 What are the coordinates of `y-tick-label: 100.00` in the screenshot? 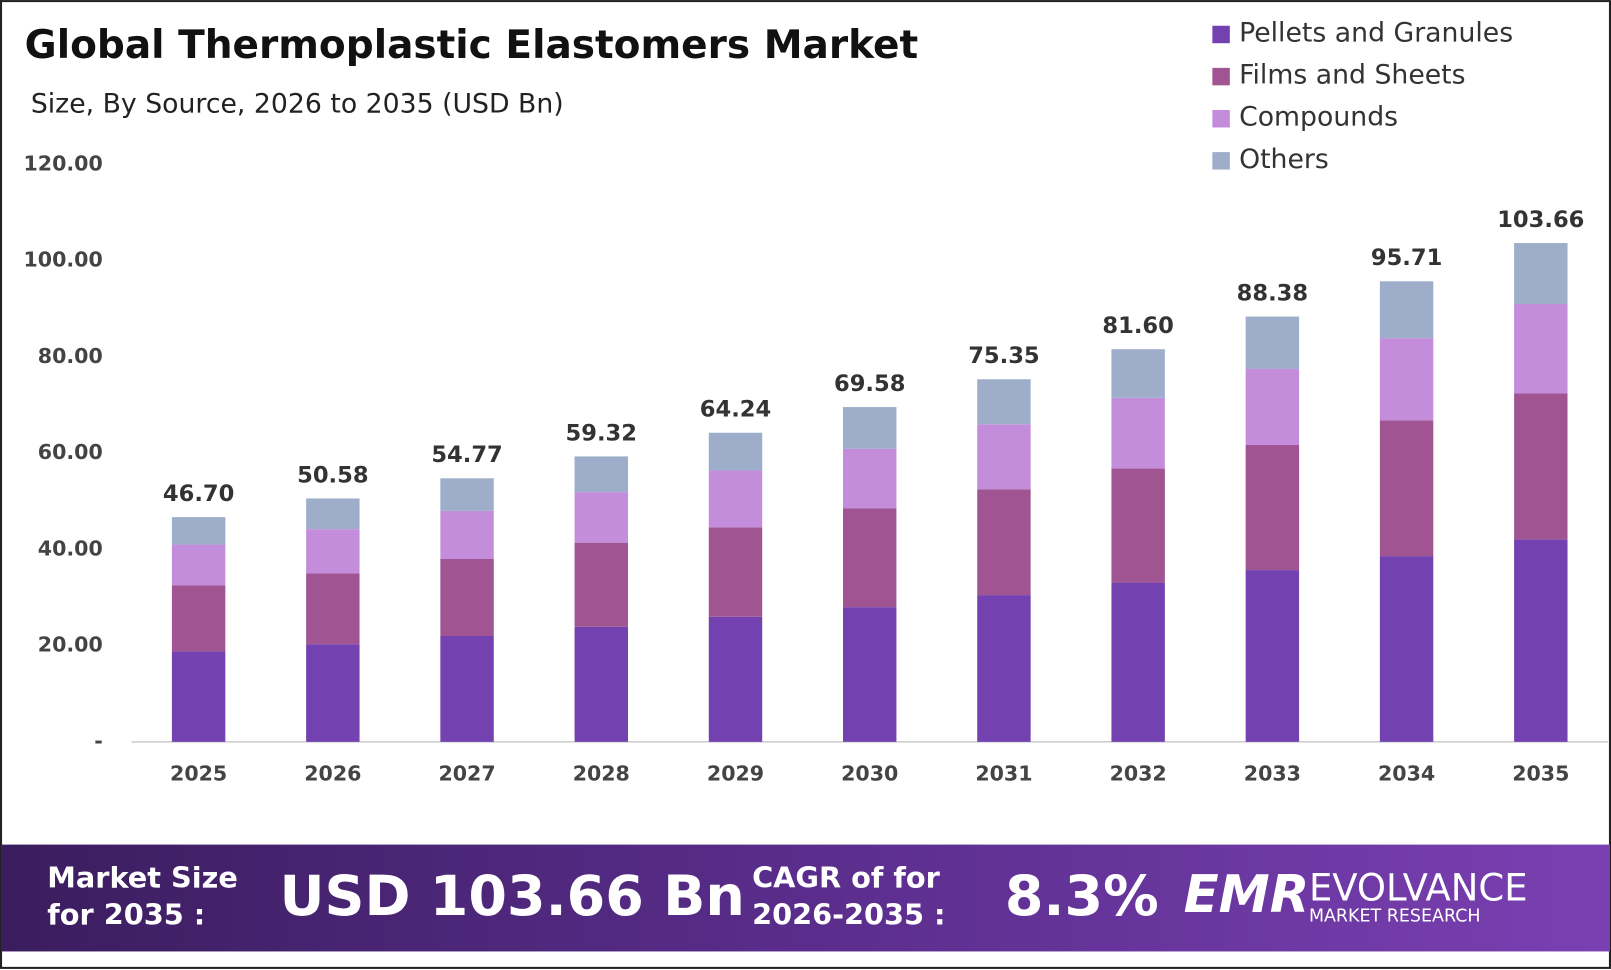 It's located at (63, 260).